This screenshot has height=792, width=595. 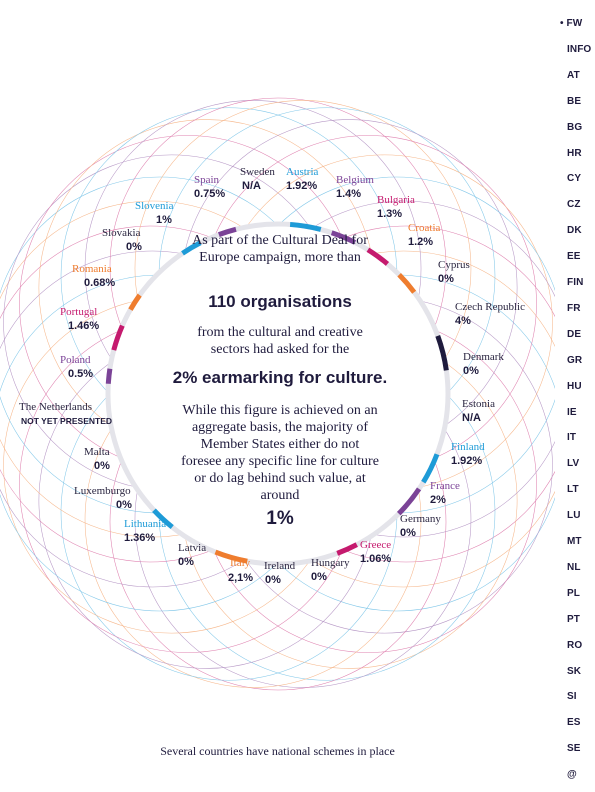 I want to click on ring-segment-poland, so click(x=109, y=376).